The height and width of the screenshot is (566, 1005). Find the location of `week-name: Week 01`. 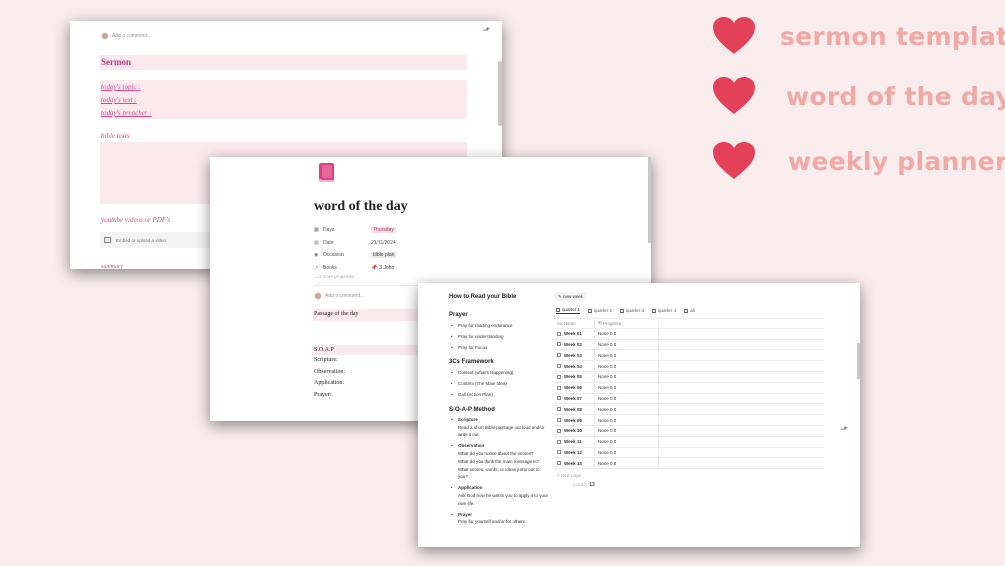

week-name: Week 01 is located at coordinates (573, 334).